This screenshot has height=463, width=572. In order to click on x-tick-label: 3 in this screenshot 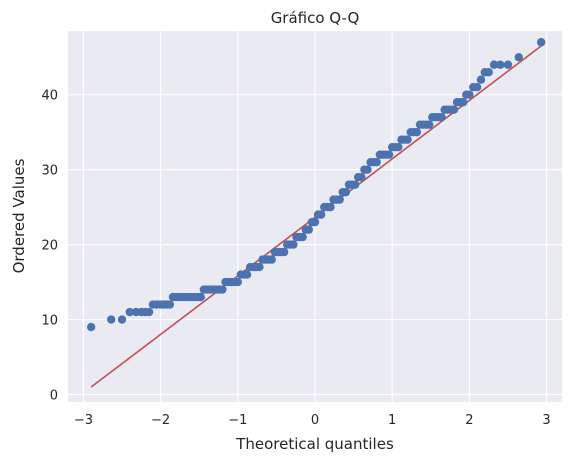, I will do `click(546, 420)`.